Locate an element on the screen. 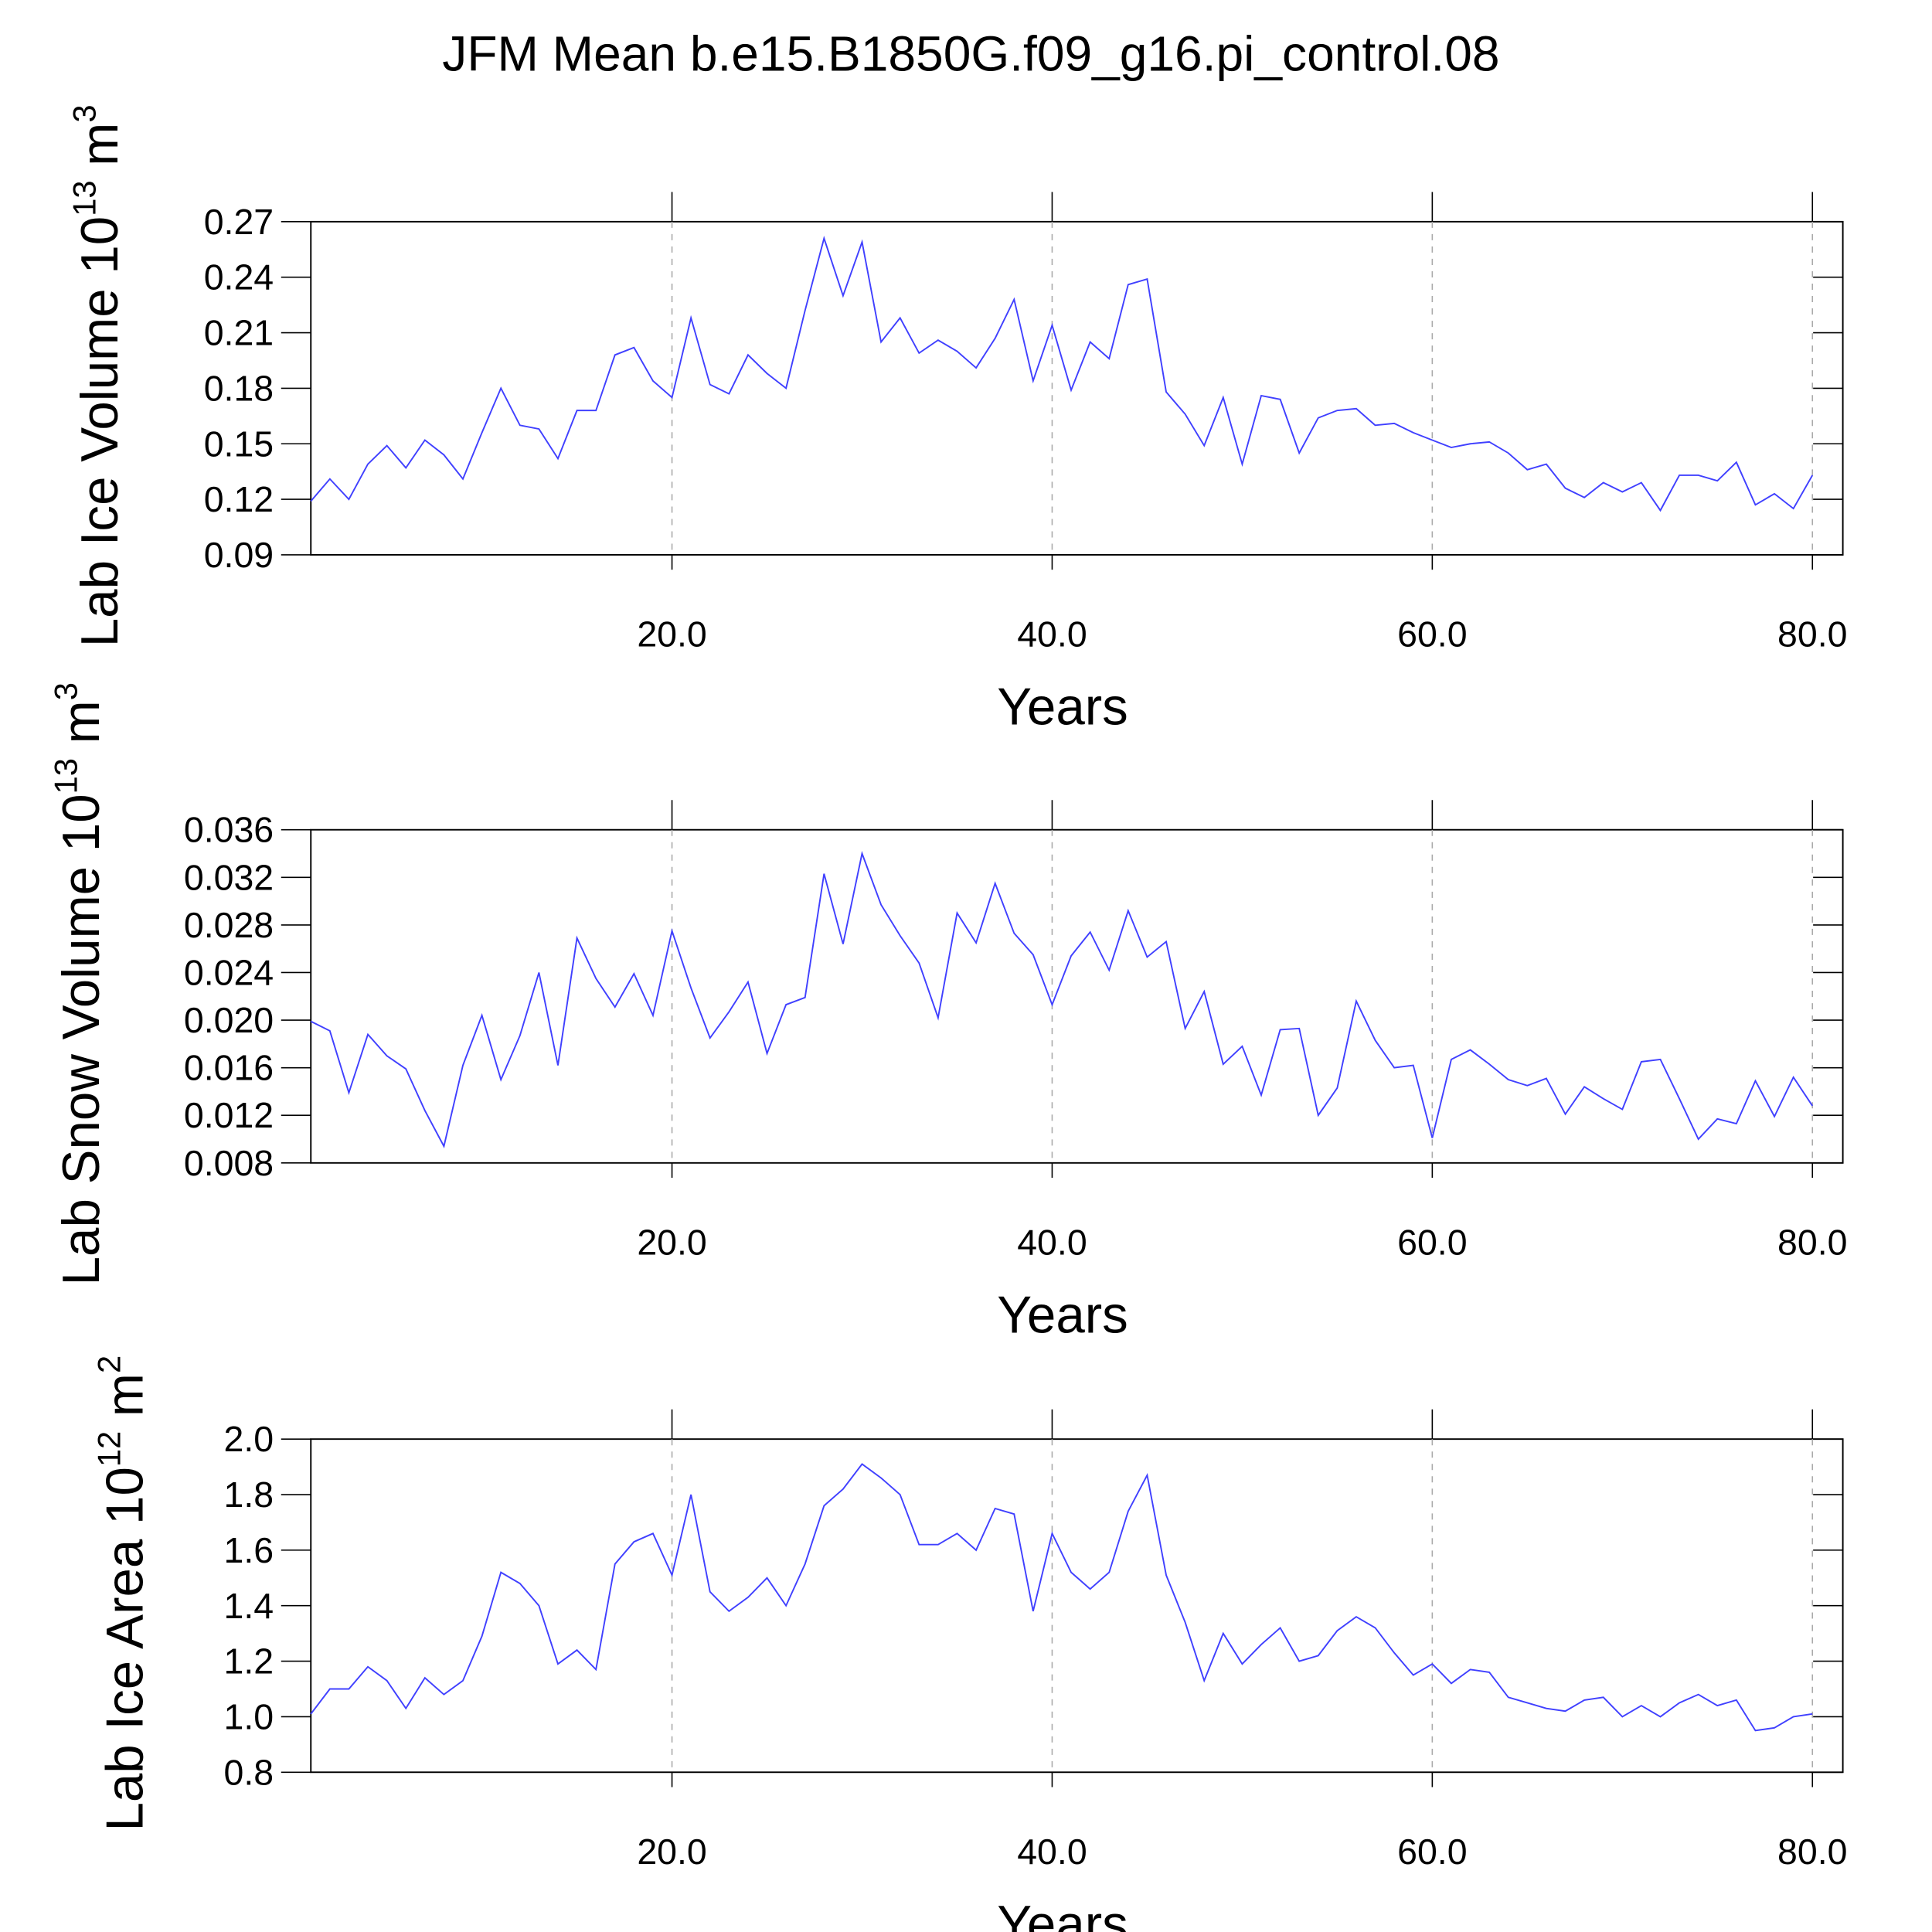  y-tick-label: 0.15 is located at coordinates (239, 443).